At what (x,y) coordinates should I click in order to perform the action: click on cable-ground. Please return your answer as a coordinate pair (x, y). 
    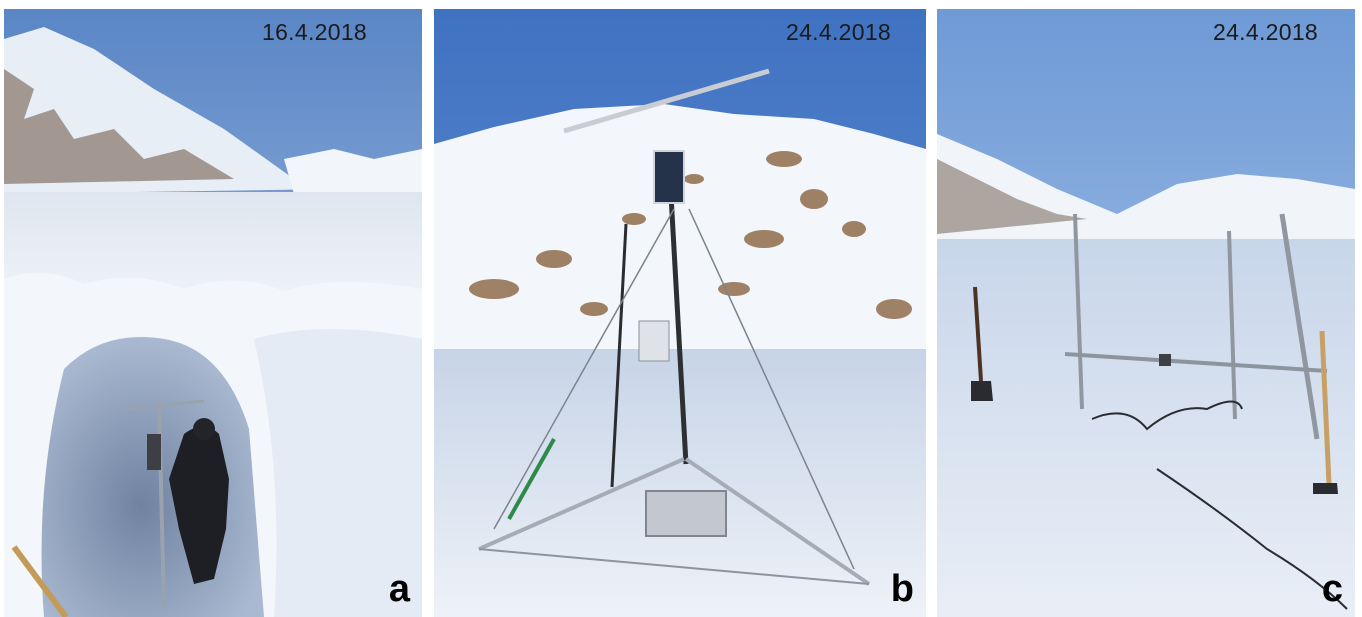
    Looking at the image, I should click on (1252, 539).